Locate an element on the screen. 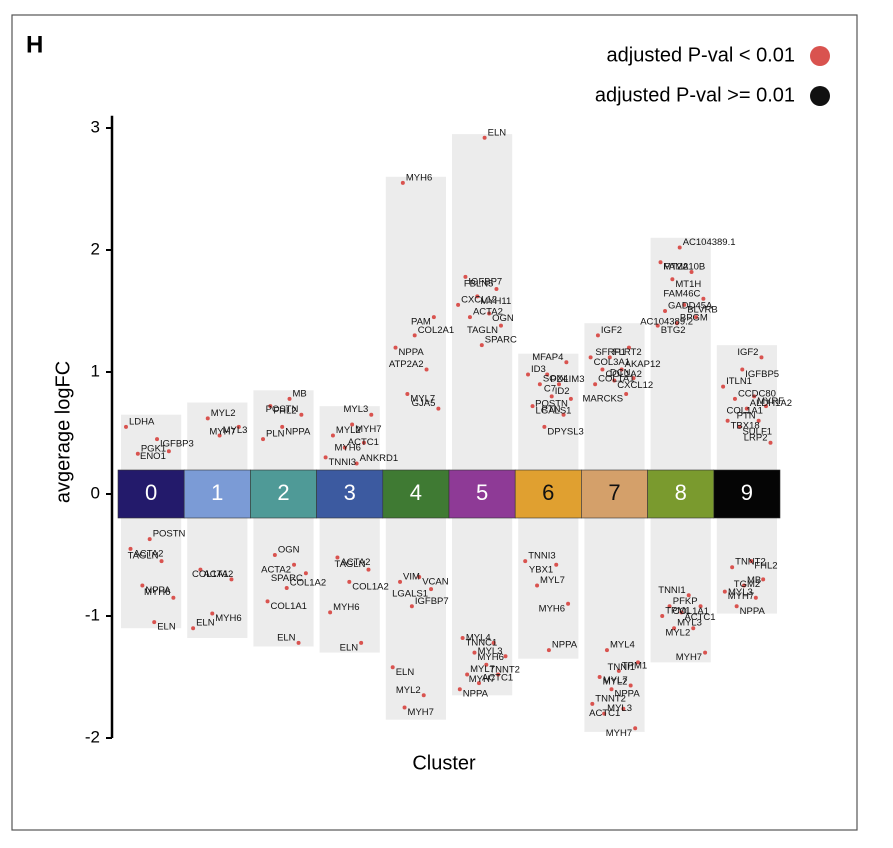  gene-label: MYRF is located at coordinates (770, 401).